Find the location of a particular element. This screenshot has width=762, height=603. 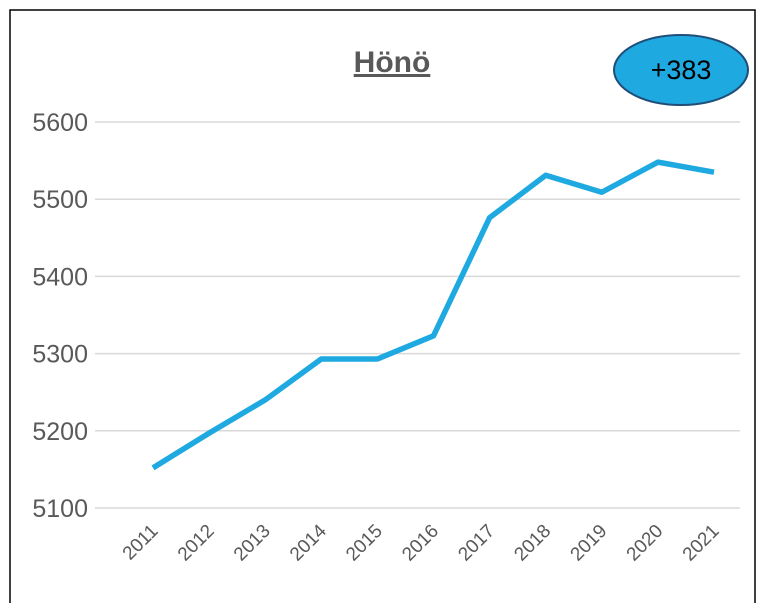

y-tick-label: 5300 is located at coordinates (60, 355).